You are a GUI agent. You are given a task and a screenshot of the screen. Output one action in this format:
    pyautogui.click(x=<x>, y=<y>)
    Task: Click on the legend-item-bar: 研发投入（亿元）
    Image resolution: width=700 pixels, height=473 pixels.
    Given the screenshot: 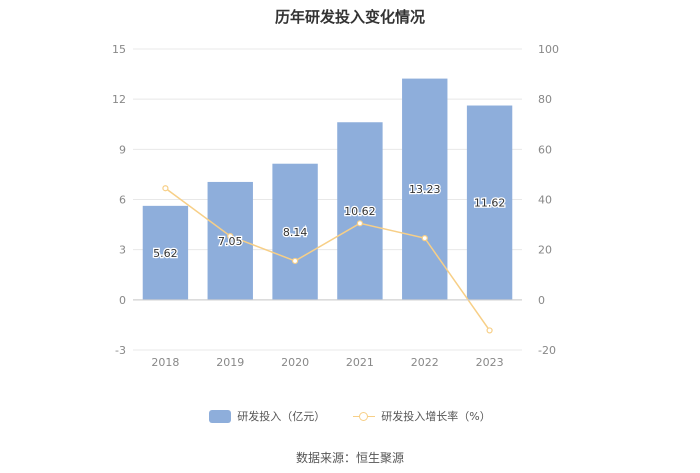 What is the action you would take?
    pyautogui.click(x=267, y=416)
    